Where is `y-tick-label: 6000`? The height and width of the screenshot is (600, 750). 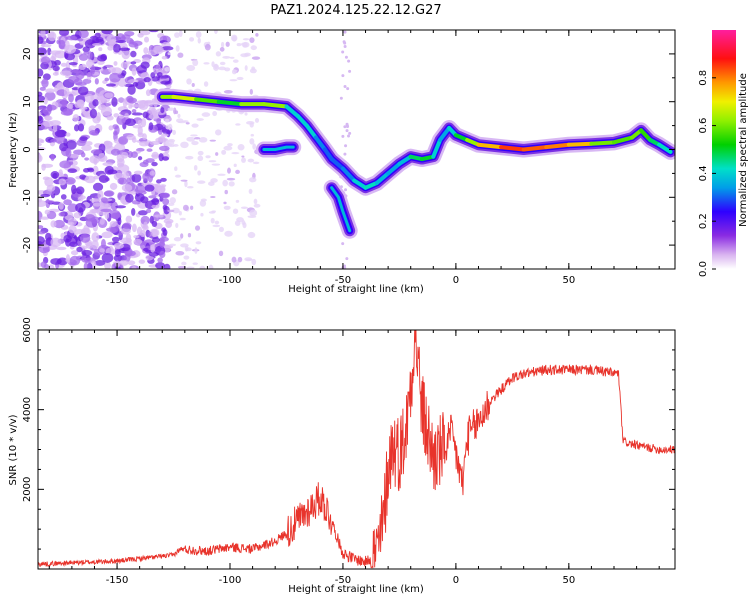
y-tick-label: 6000 is located at coordinates (27, 329).